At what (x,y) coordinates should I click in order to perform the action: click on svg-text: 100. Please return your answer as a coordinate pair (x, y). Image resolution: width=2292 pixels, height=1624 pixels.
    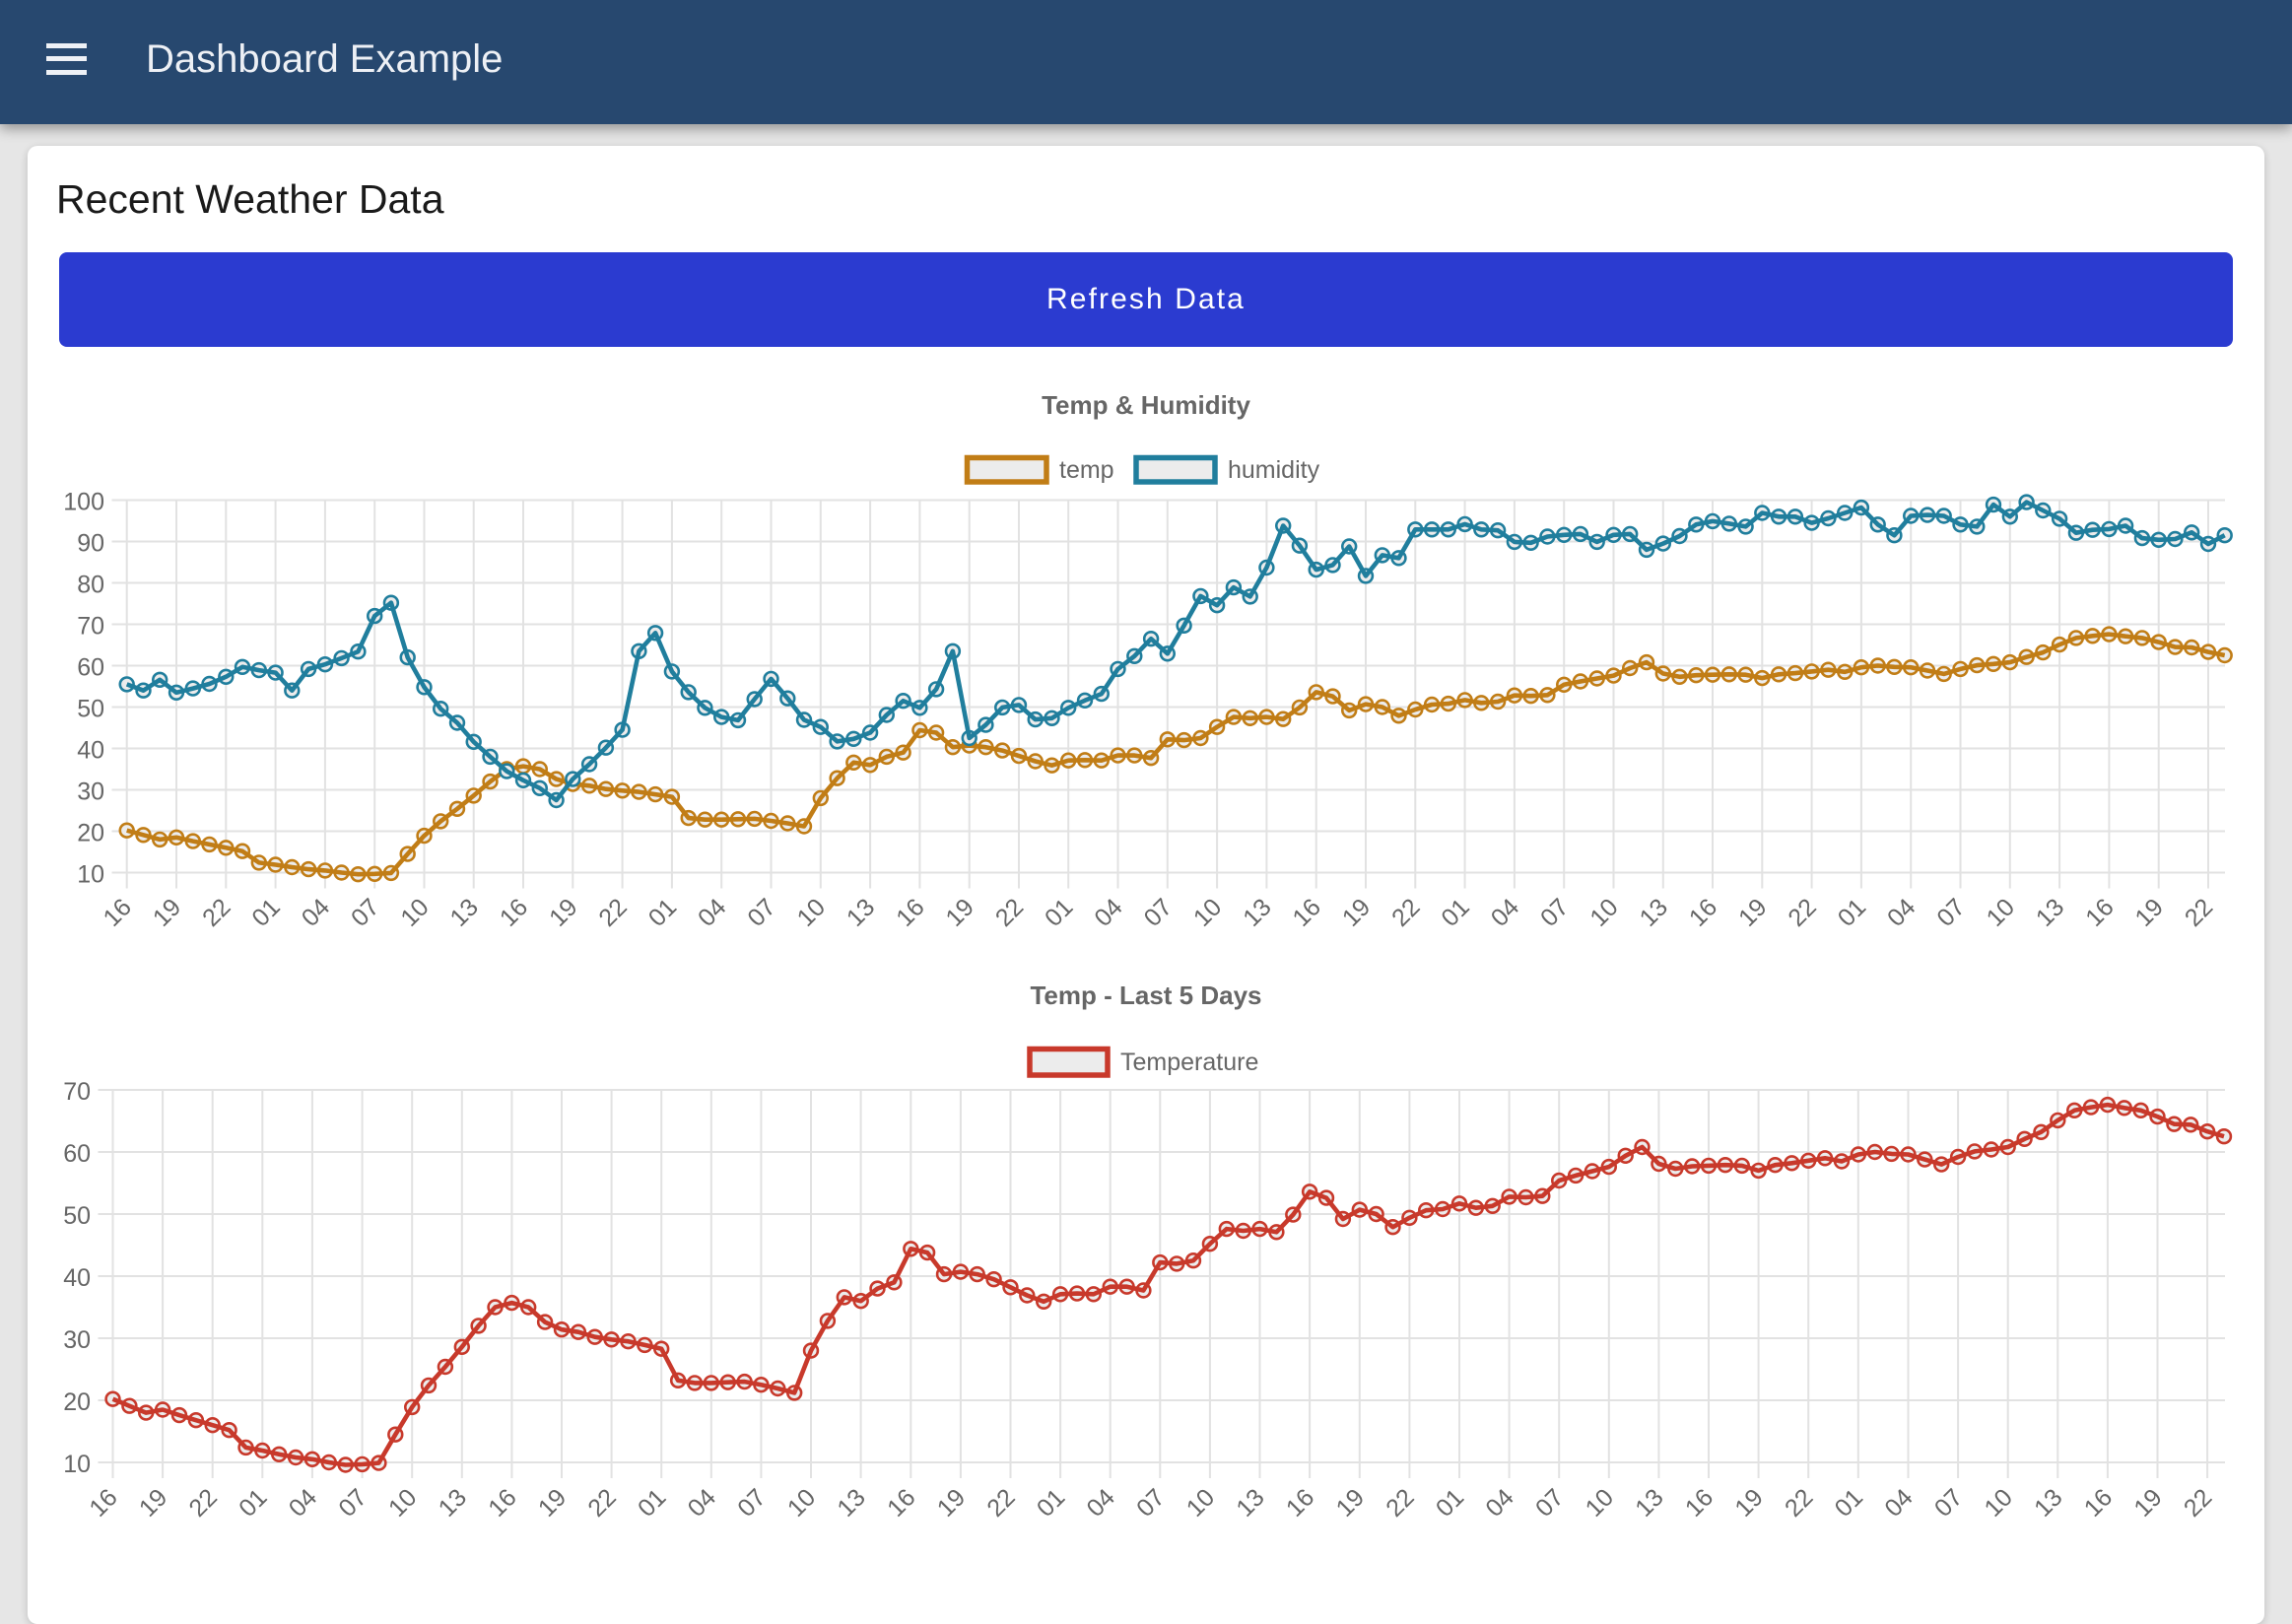
    Looking at the image, I should click on (83, 503).